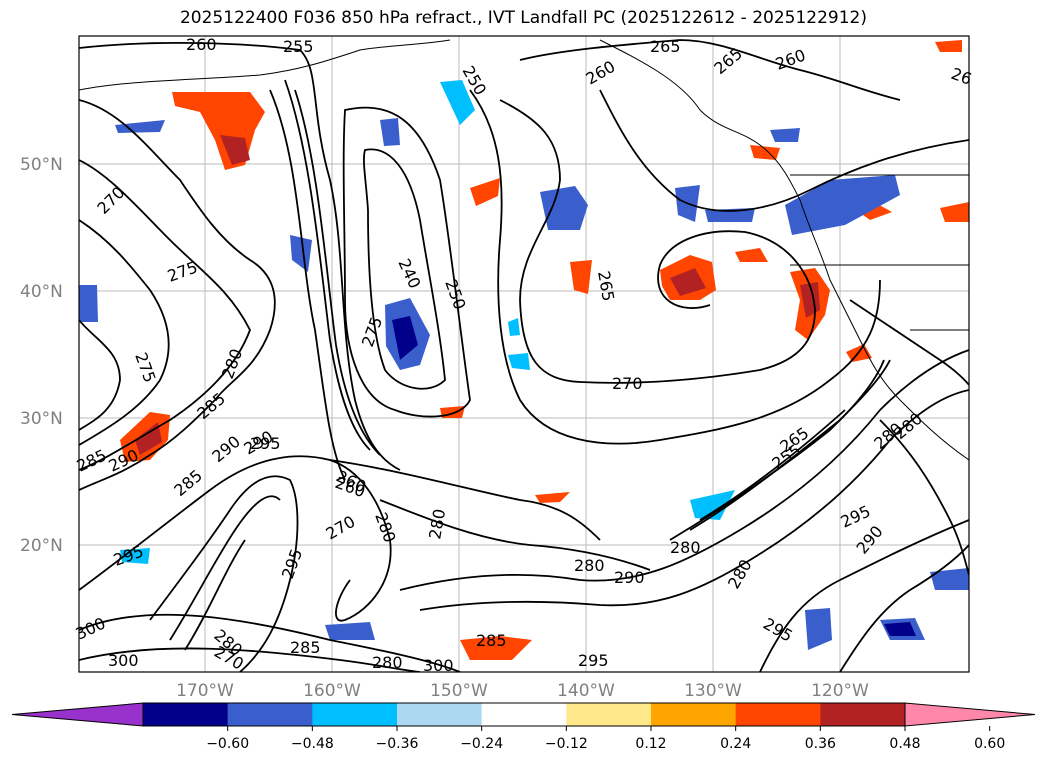 Image resolution: width=1047 pixels, height=765 pixels. What do you see at coordinates (735, 744) in the screenshot?
I see `colorbar-tick-label: 0.24` at bounding box center [735, 744].